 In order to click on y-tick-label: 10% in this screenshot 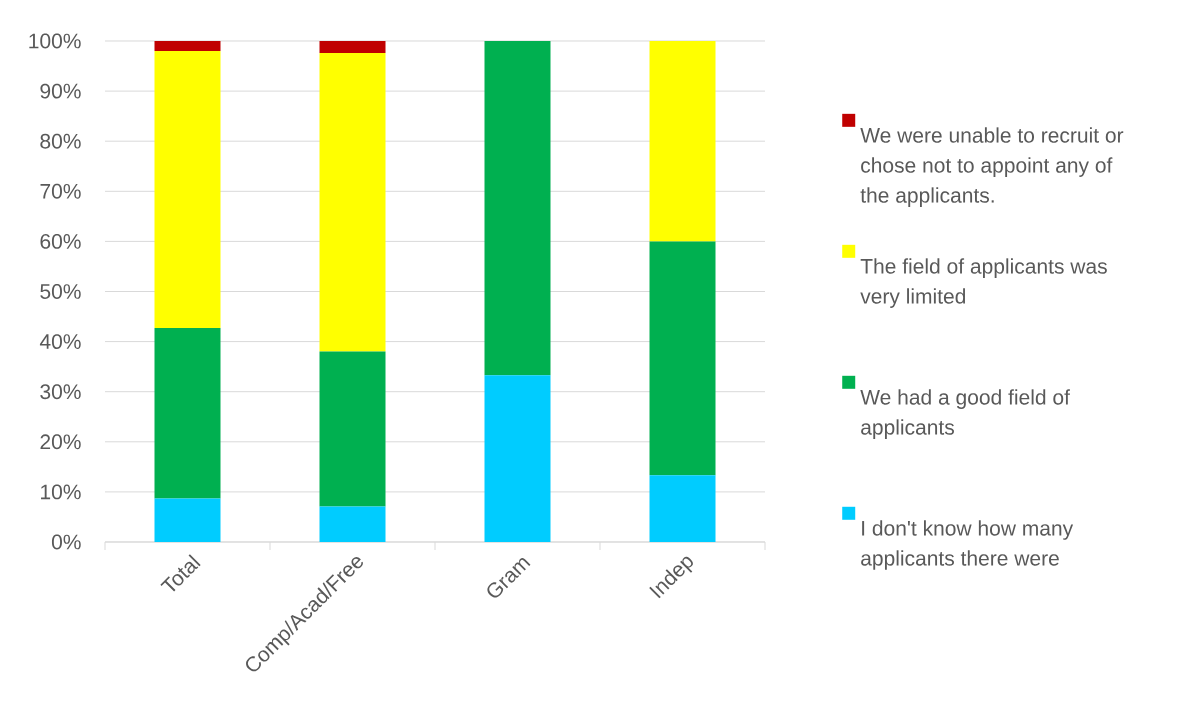, I will do `click(61, 492)`.